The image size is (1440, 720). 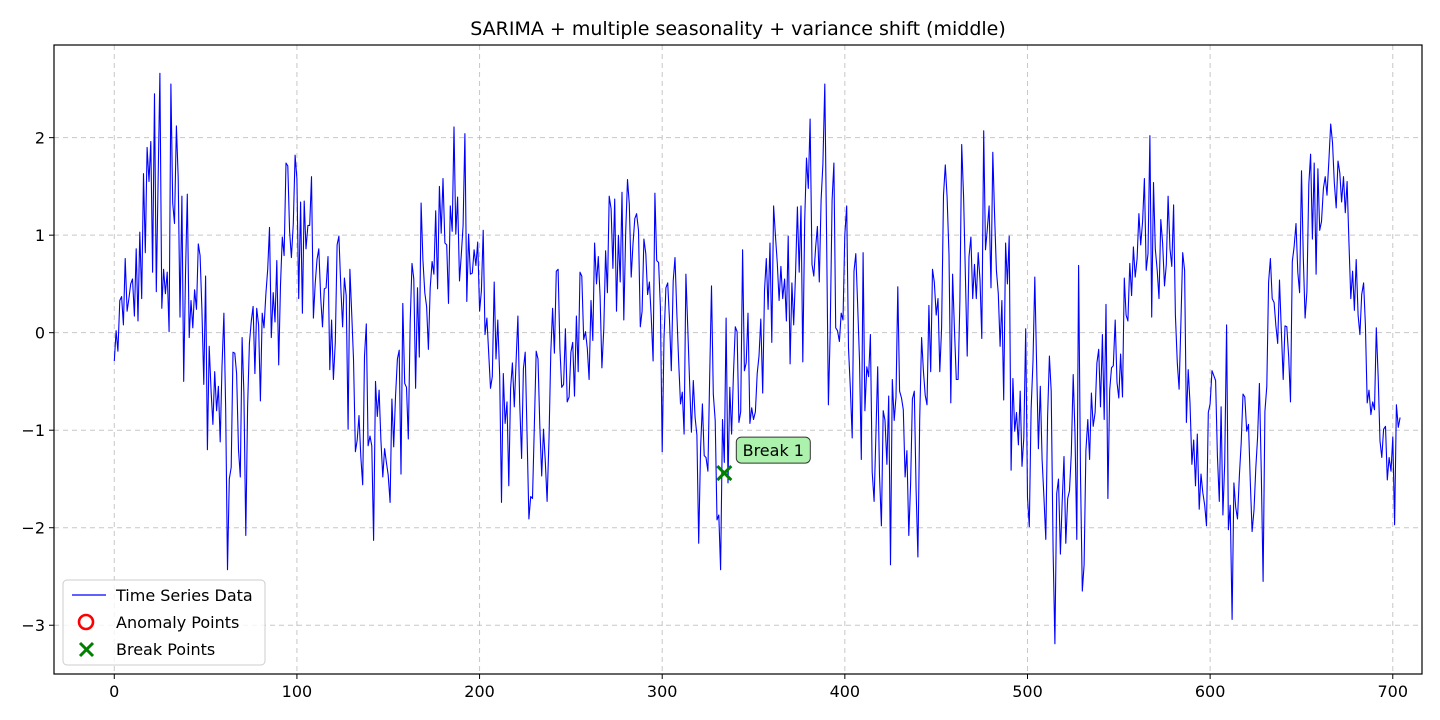 What do you see at coordinates (33, 625) in the screenshot?
I see `y-tick-label: −3` at bounding box center [33, 625].